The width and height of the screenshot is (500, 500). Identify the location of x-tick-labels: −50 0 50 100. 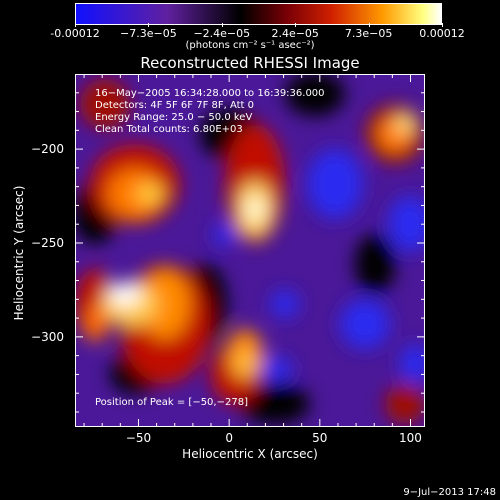
(250, 439).